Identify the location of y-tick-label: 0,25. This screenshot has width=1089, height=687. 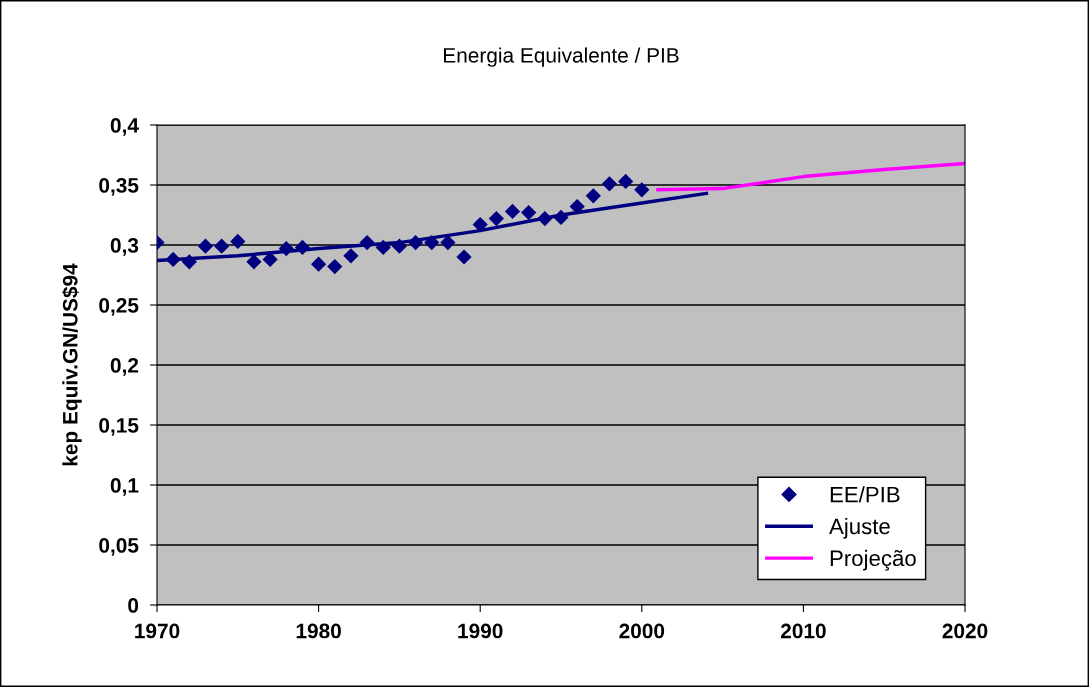
(119, 307).